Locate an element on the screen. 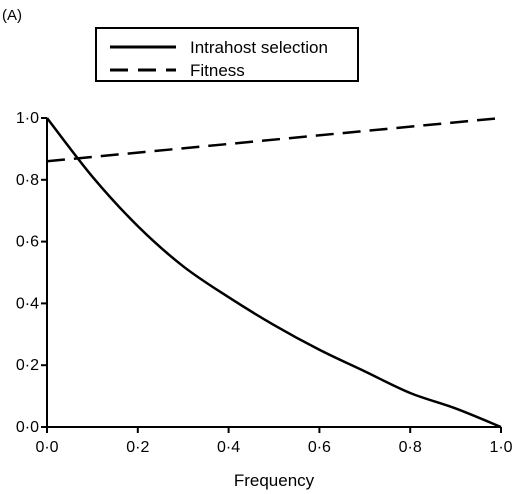  x-tick-label: 0·8 is located at coordinates (410, 447).